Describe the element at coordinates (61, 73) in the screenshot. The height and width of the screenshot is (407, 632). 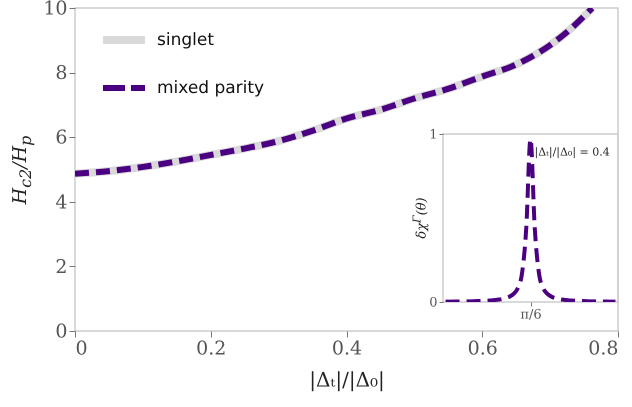
I see `y-tick-label: 8` at that location.